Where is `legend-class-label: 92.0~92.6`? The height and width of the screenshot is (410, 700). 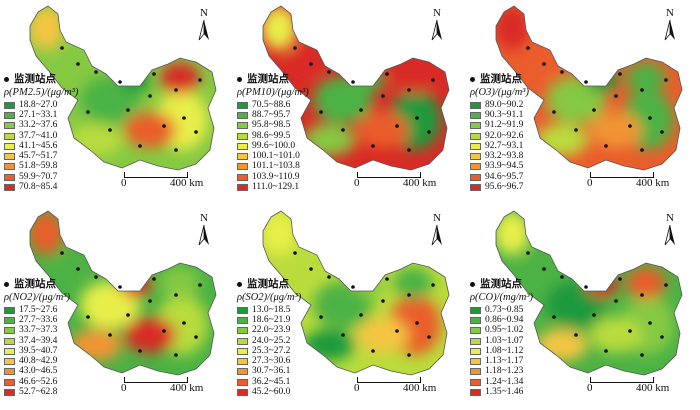 legend-class-label: 92.0~92.6 is located at coordinates (504, 135).